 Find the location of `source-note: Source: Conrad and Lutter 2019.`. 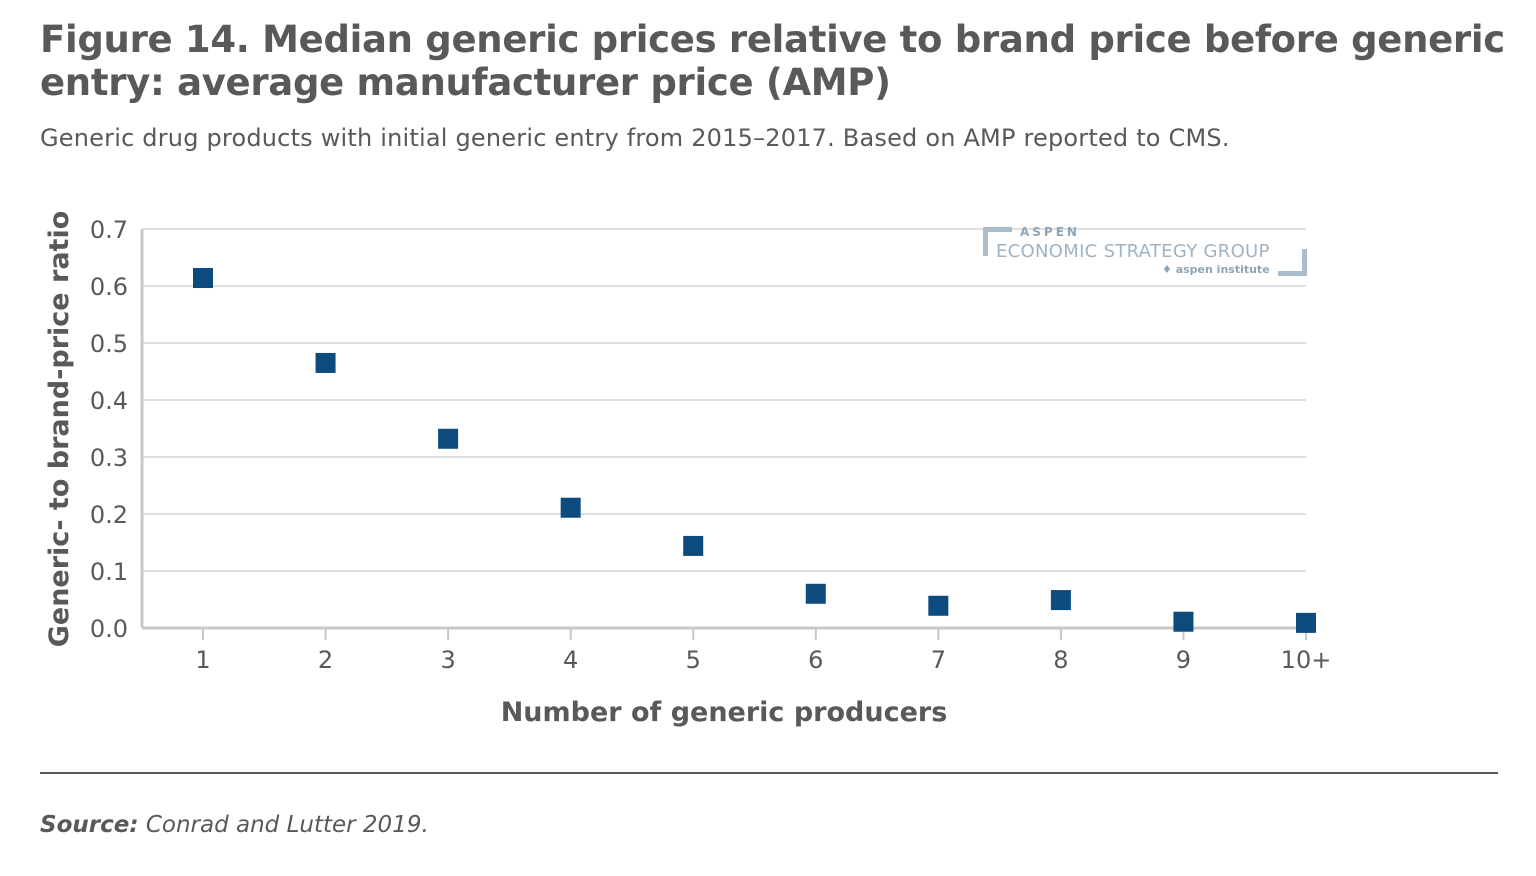

source-note: Source: Conrad and Lutter 2019. is located at coordinates (234, 825).